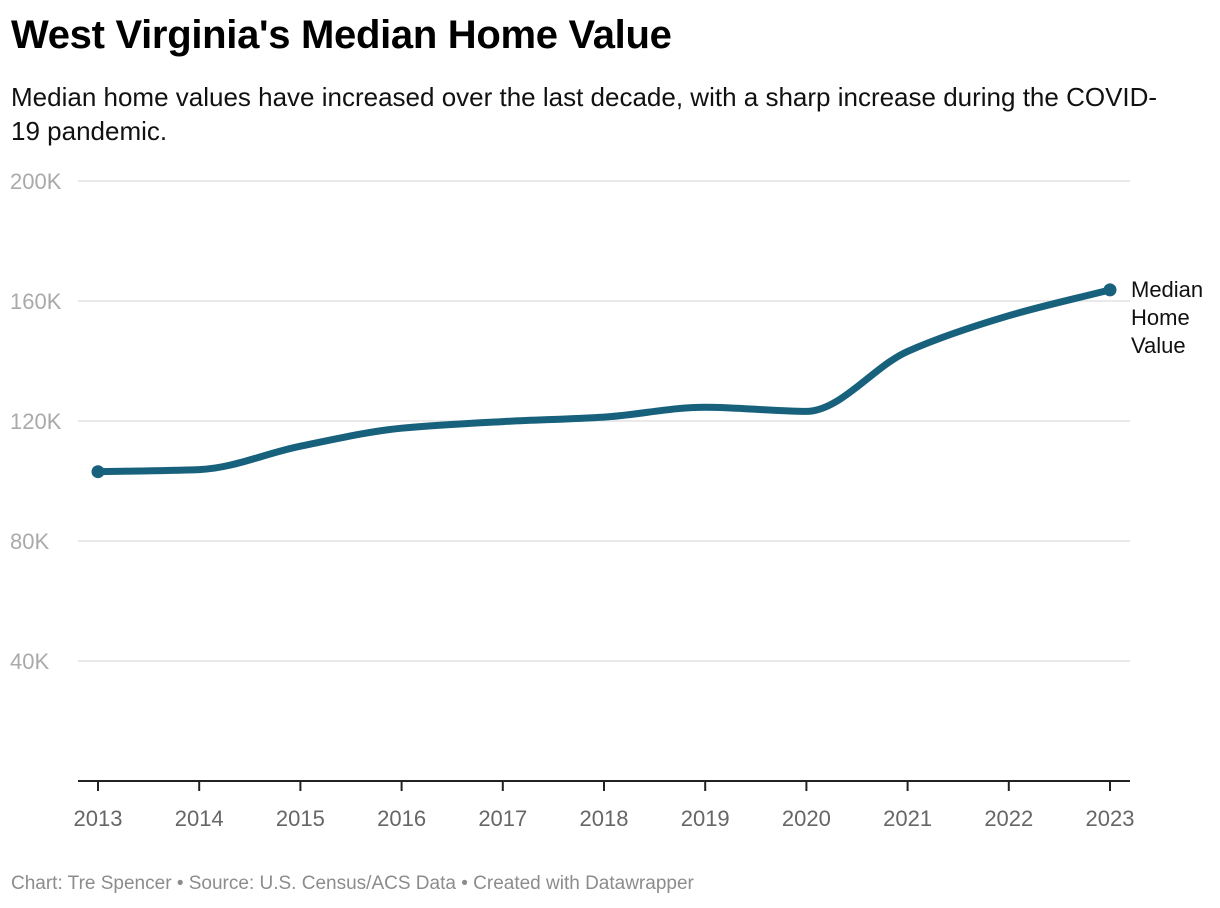 Image resolution: width=1220 pixels, height=908 pixels. I want to click on x-axis, so click(604, 785).